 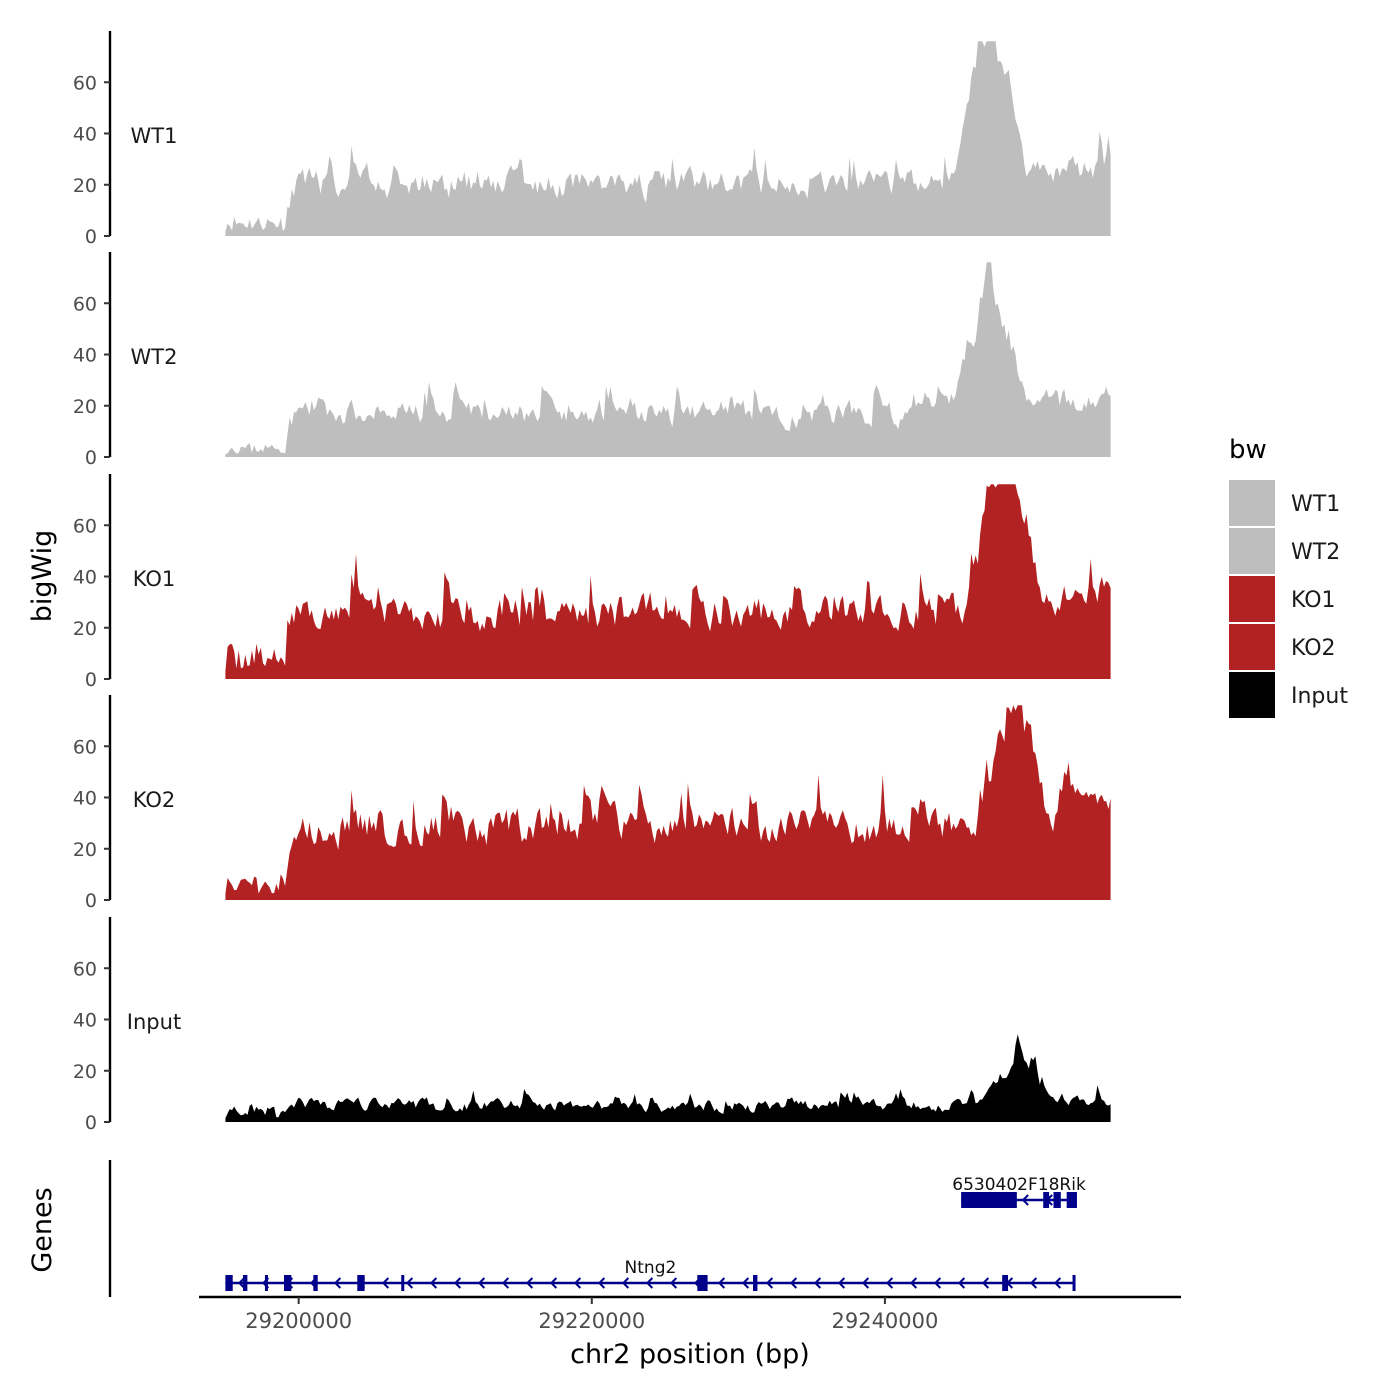 I want to click on gene-name-label: 6530402F18Rik, so click(x=1019, y=1185).